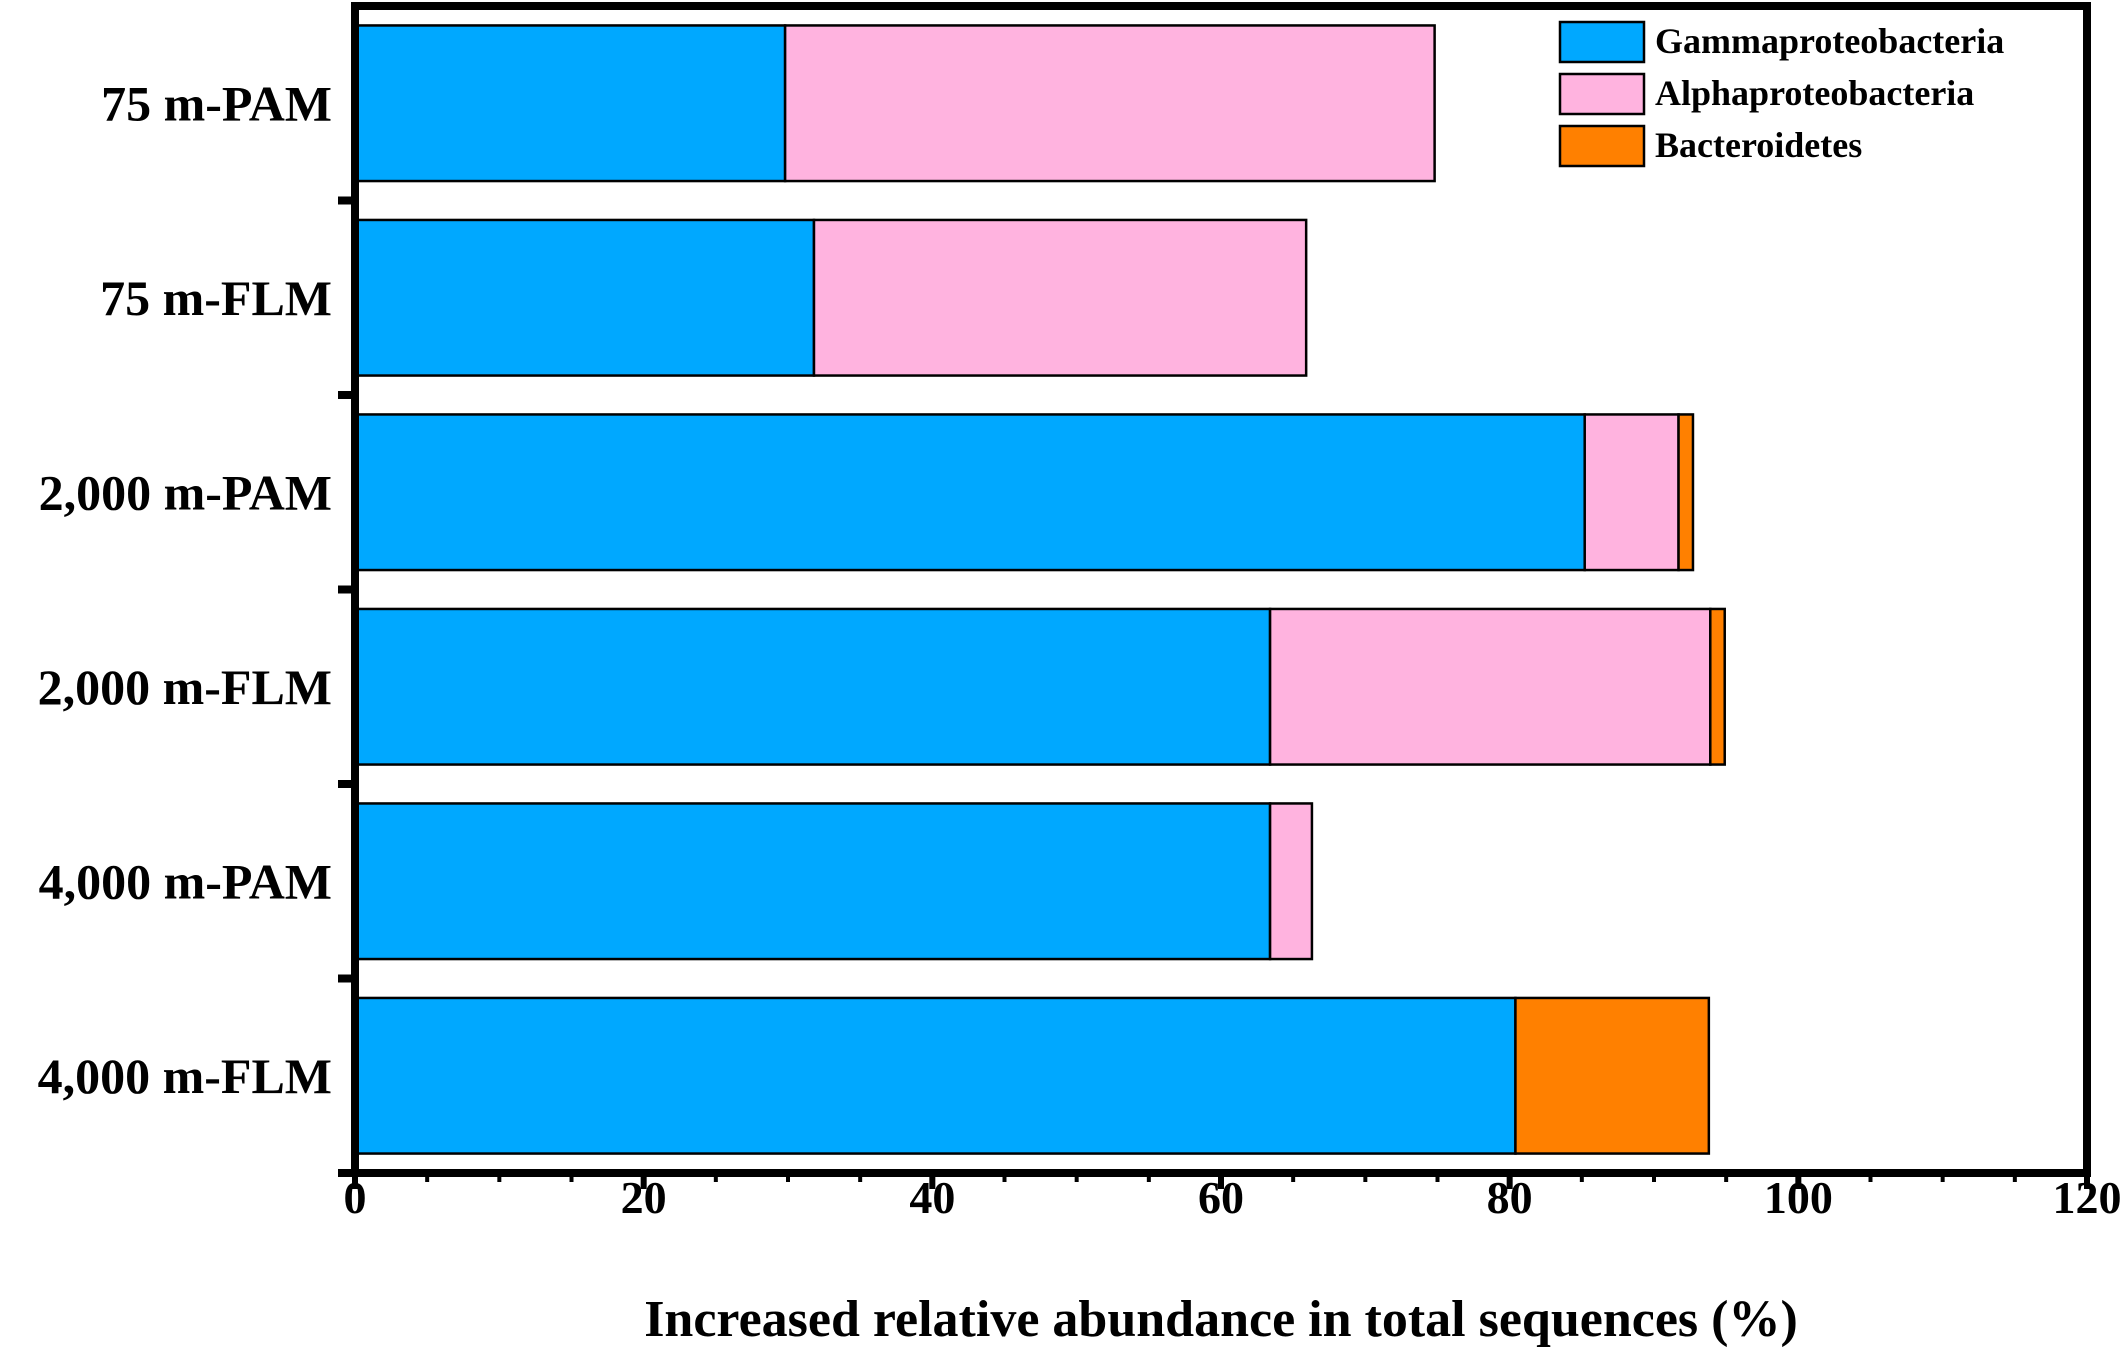 The image size is (2128, 1351). What do you see at coordinates (1602, 94) in the screenshot?
I see `legend-swatch-alphaproteobacteria` at bounding box center [1602, 94].